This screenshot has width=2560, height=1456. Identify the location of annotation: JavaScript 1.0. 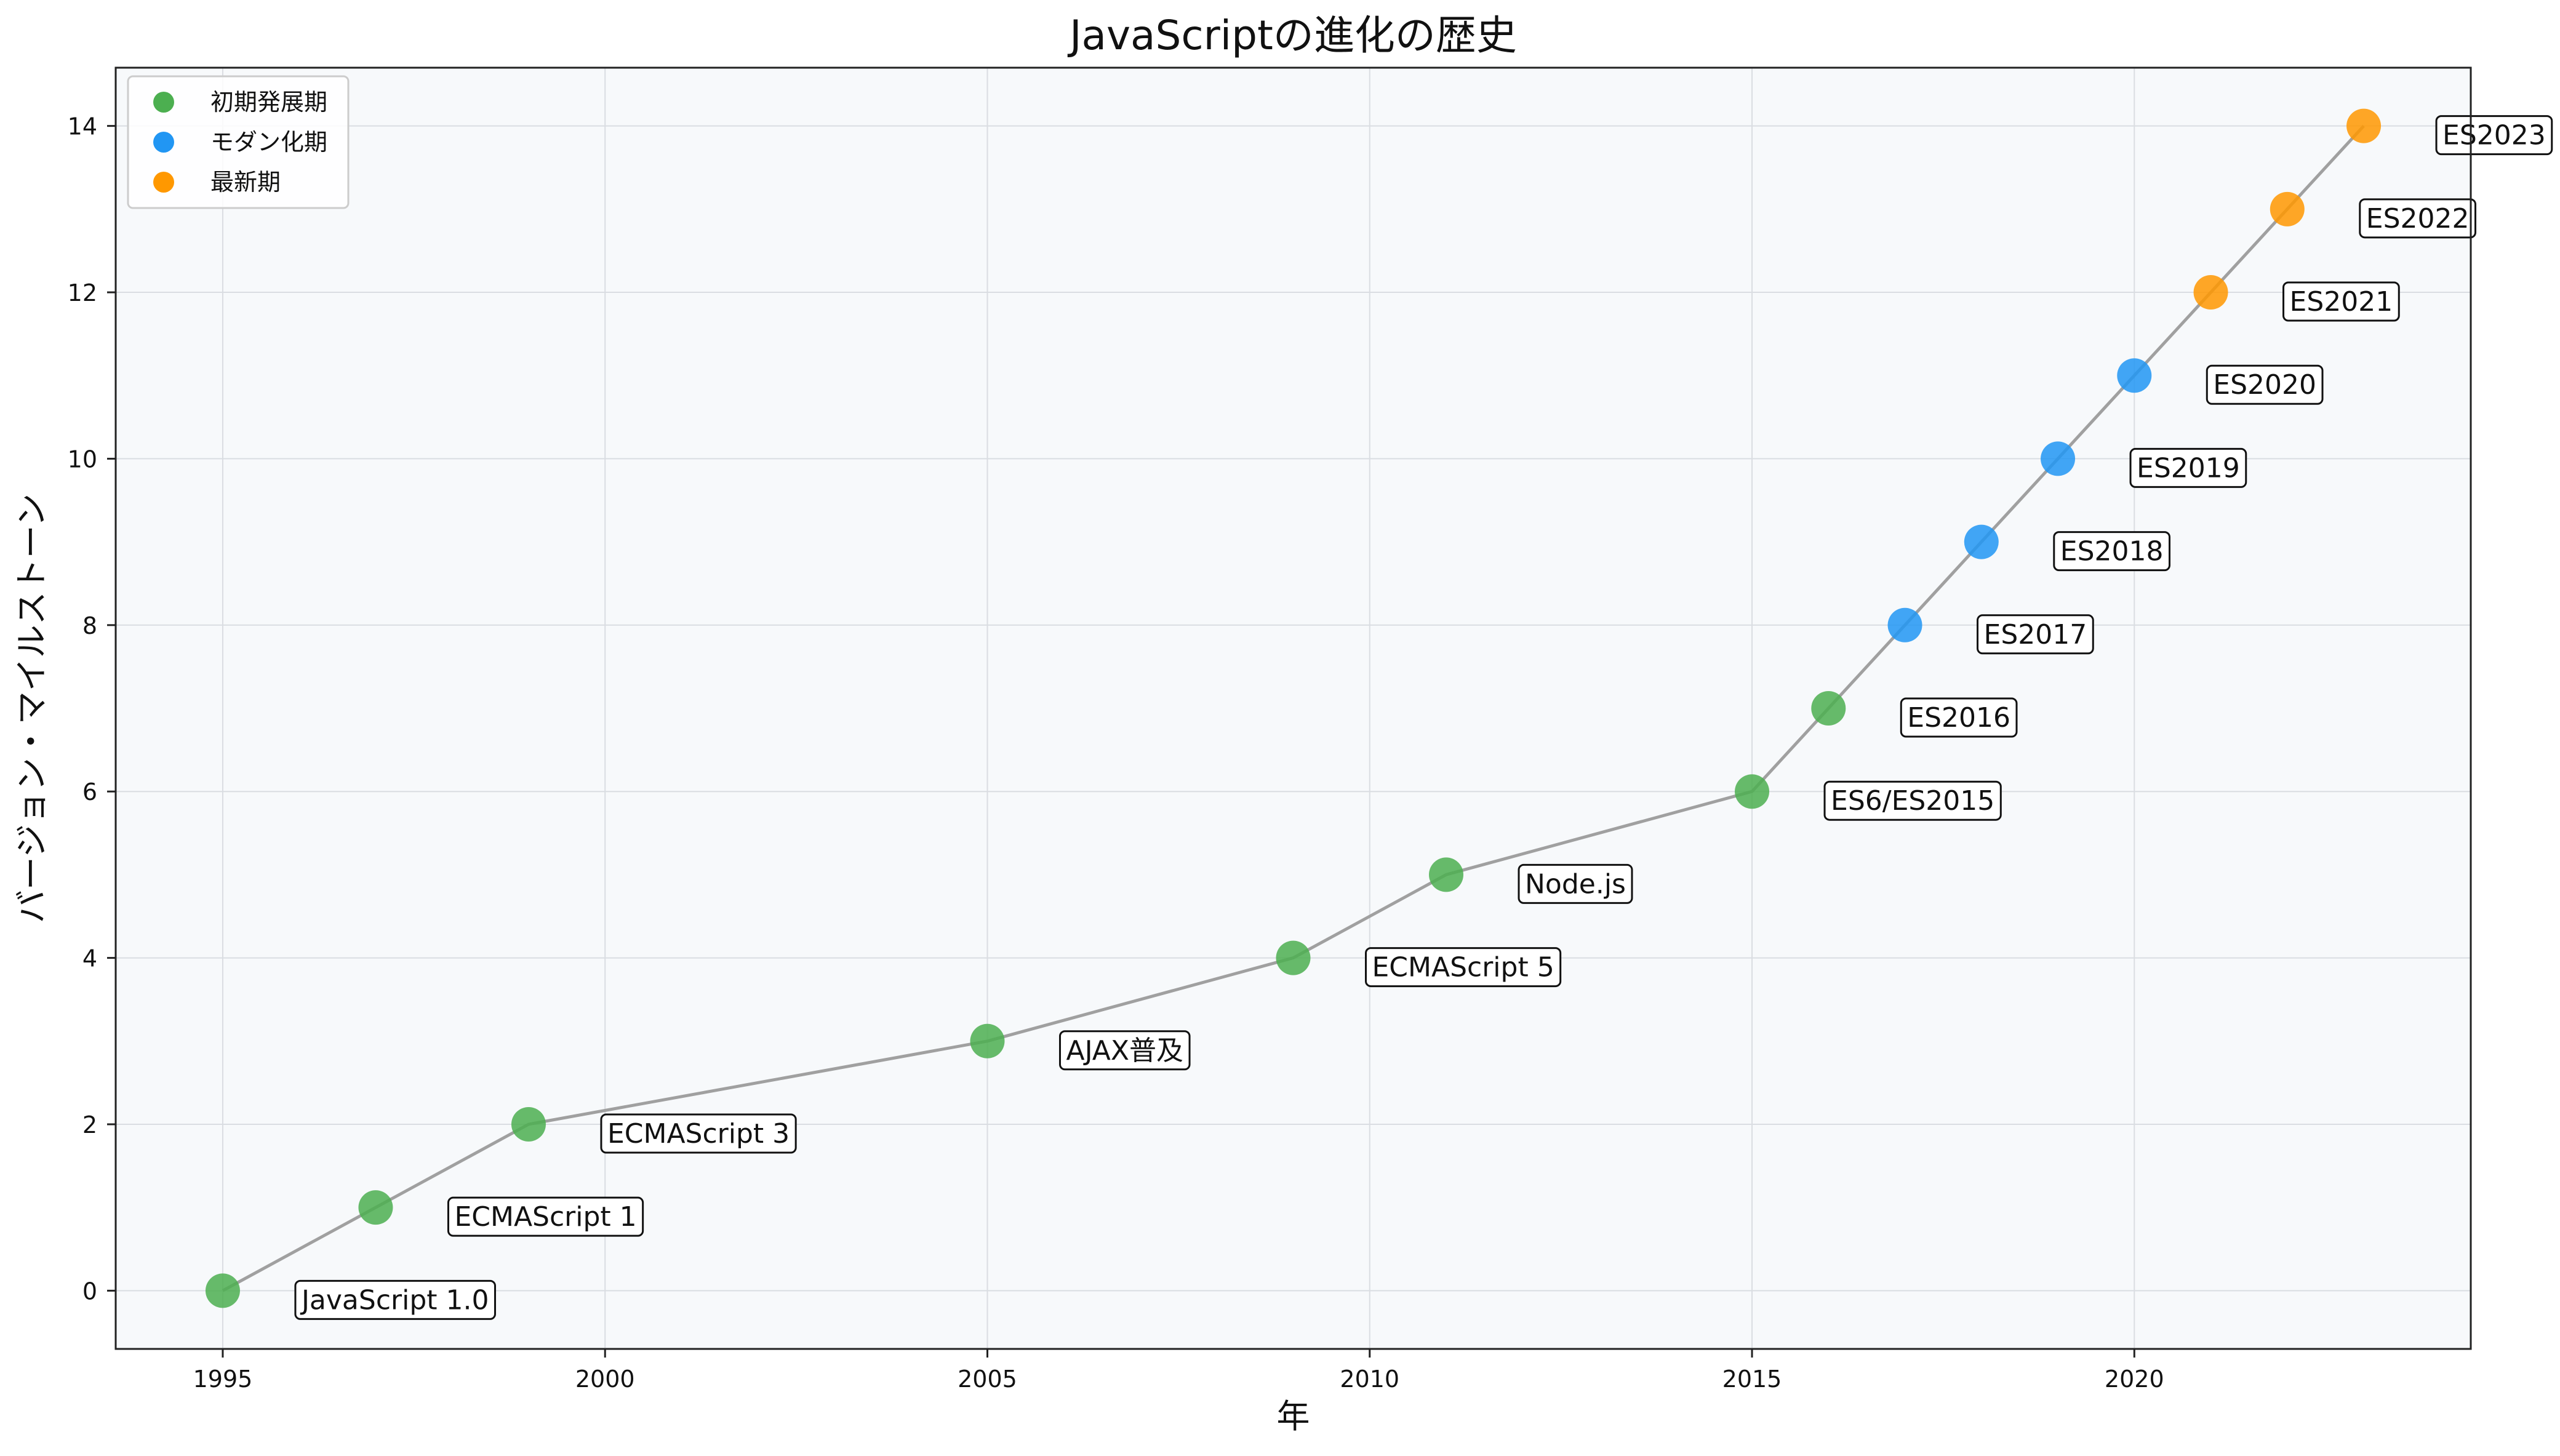
(395, 1299).